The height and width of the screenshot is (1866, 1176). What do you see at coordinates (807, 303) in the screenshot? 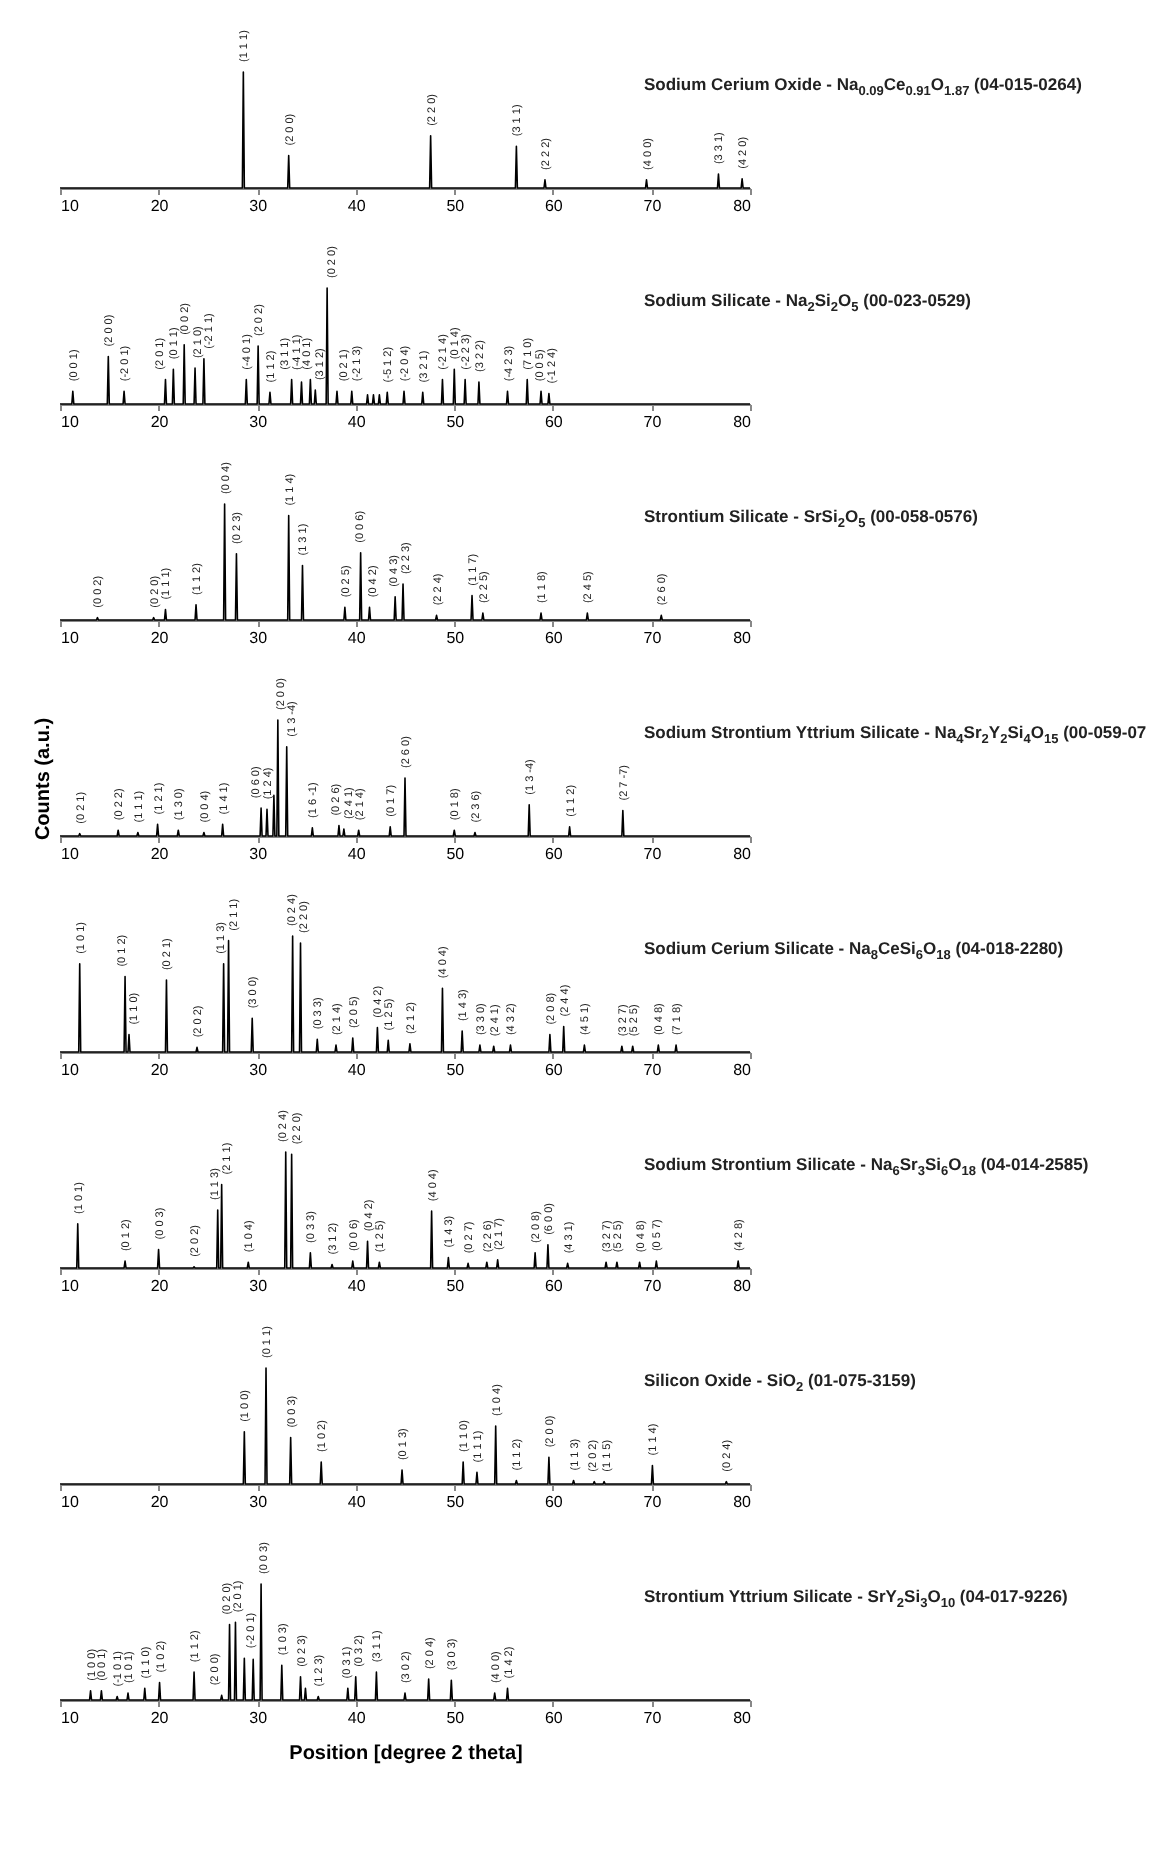
I see `text: Sodium Silicate - Na$_{2}$Si$_{2}$O$_{5}$ (00-023-0529)` at bounding box center [807, 303].